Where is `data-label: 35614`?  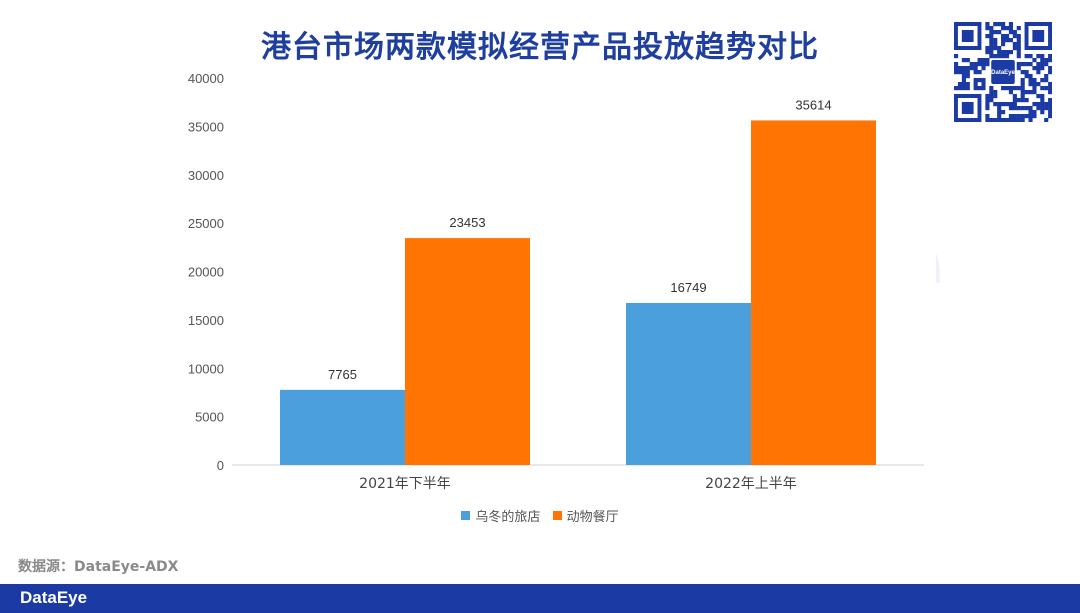 data-label: 35614 is located at coordinates (813, 104).